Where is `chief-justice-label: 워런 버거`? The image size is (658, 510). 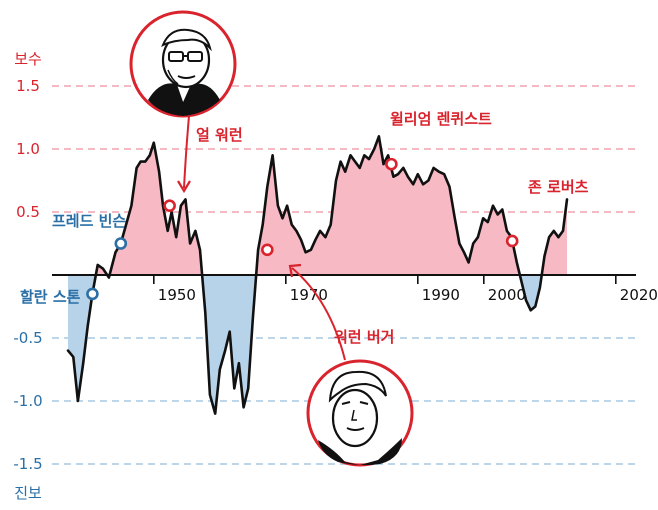
chief-justice-label: 워런 버거 is located at coordinates (364, 337).